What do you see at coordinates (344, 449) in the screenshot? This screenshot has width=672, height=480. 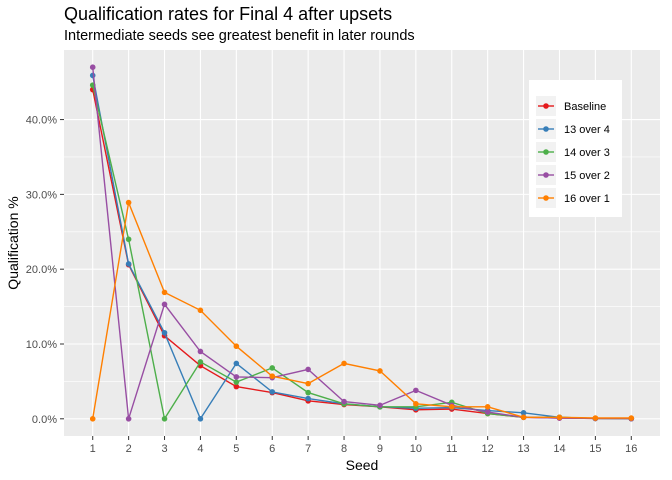 I see `x-tick-label: 8` at bounding box center [344, 449].